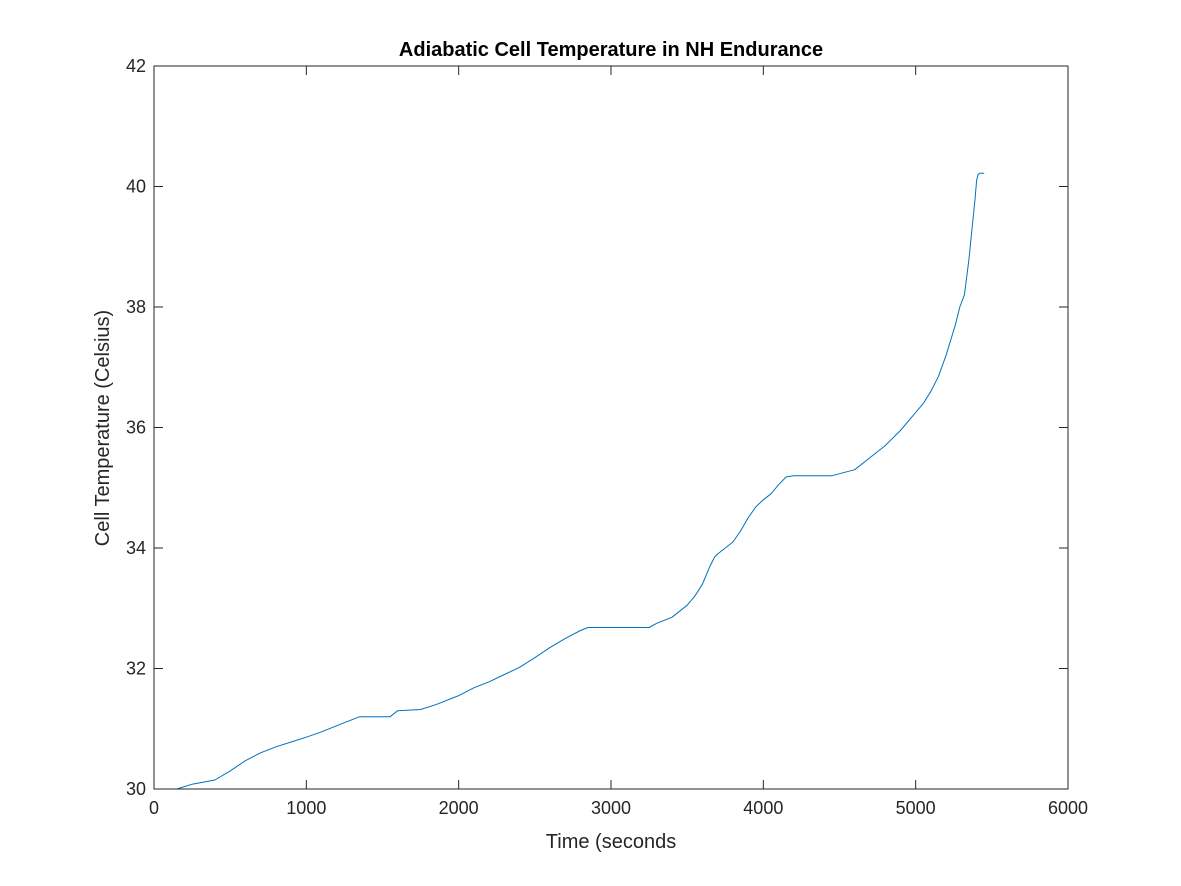 This screenshot has width=1181, height=886. What do you see at coordinates (459, 808) in the screenshot?
I see `x-tick-label: 2000` at bounding box center [459, 808].